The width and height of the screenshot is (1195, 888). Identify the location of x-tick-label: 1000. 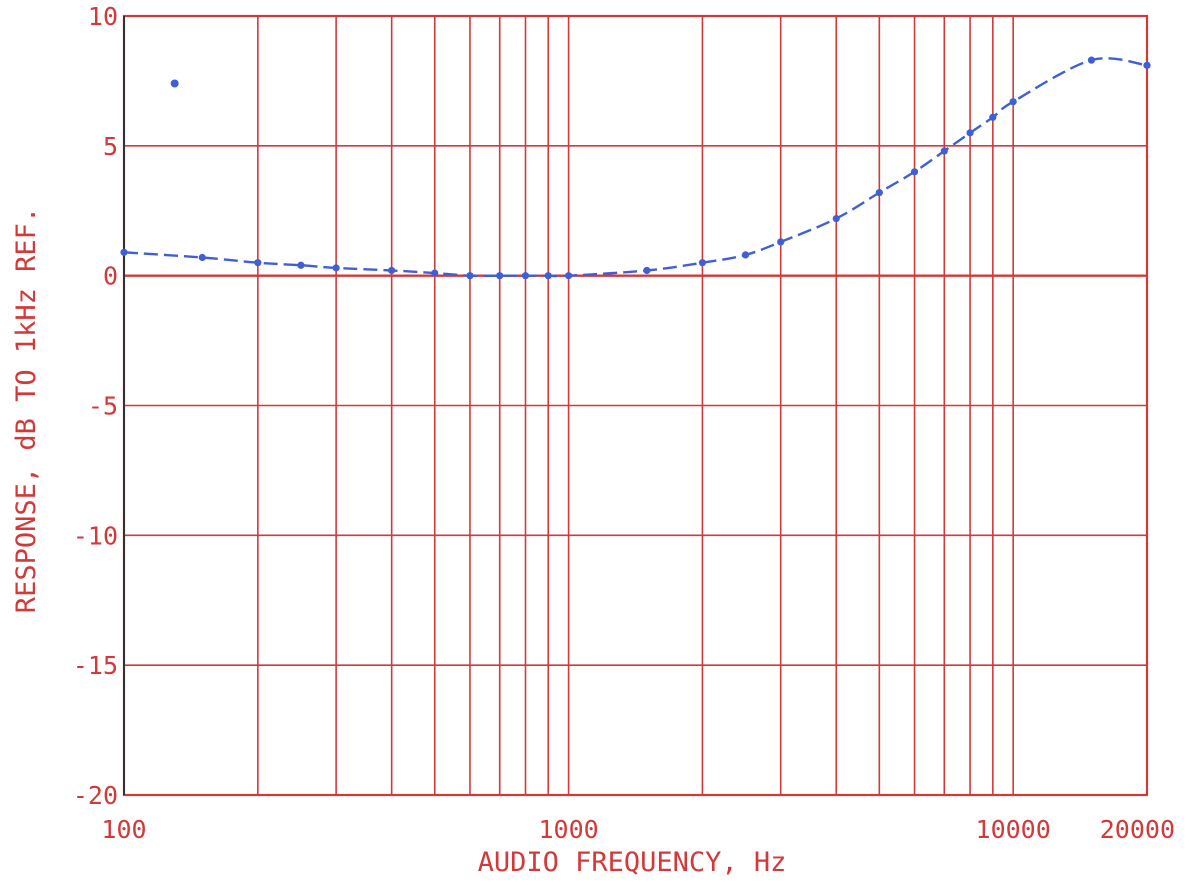
(568, 829).